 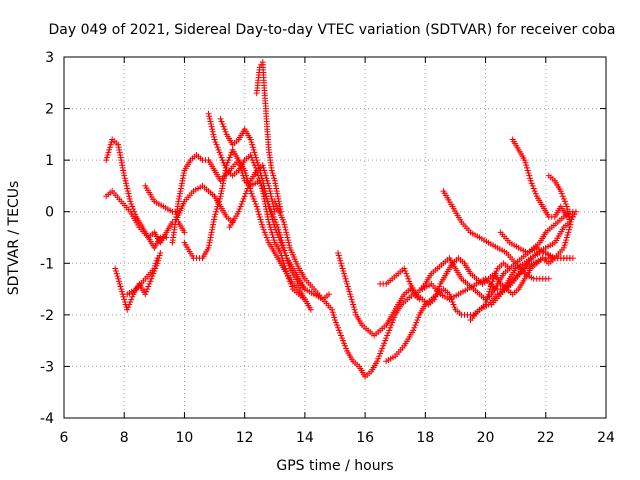 What do you see at coordinates (305, 438) in the screenshot?
I see `x-tick-label: 14` at bounding box center [305, 438].